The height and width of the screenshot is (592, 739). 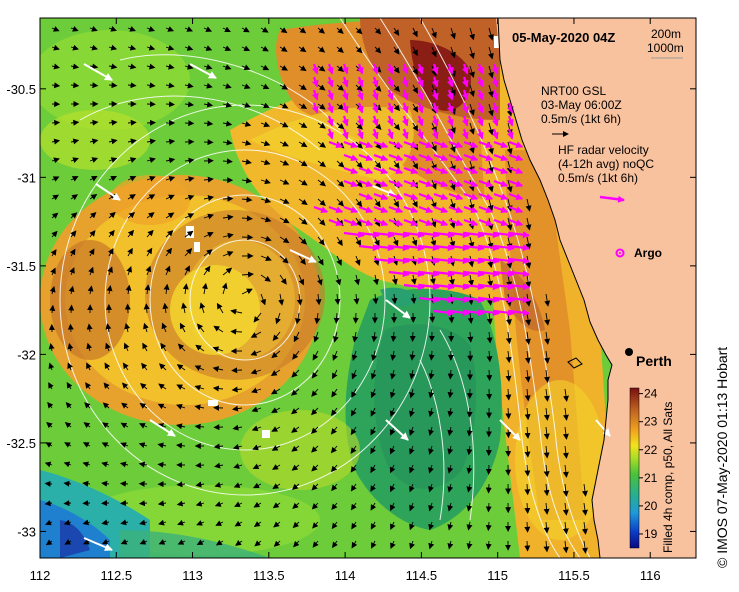 What do you see at coordinates (345, 575) in the screenshot?
I see `x-tick-label: 114` at bounding box center [345, 575].